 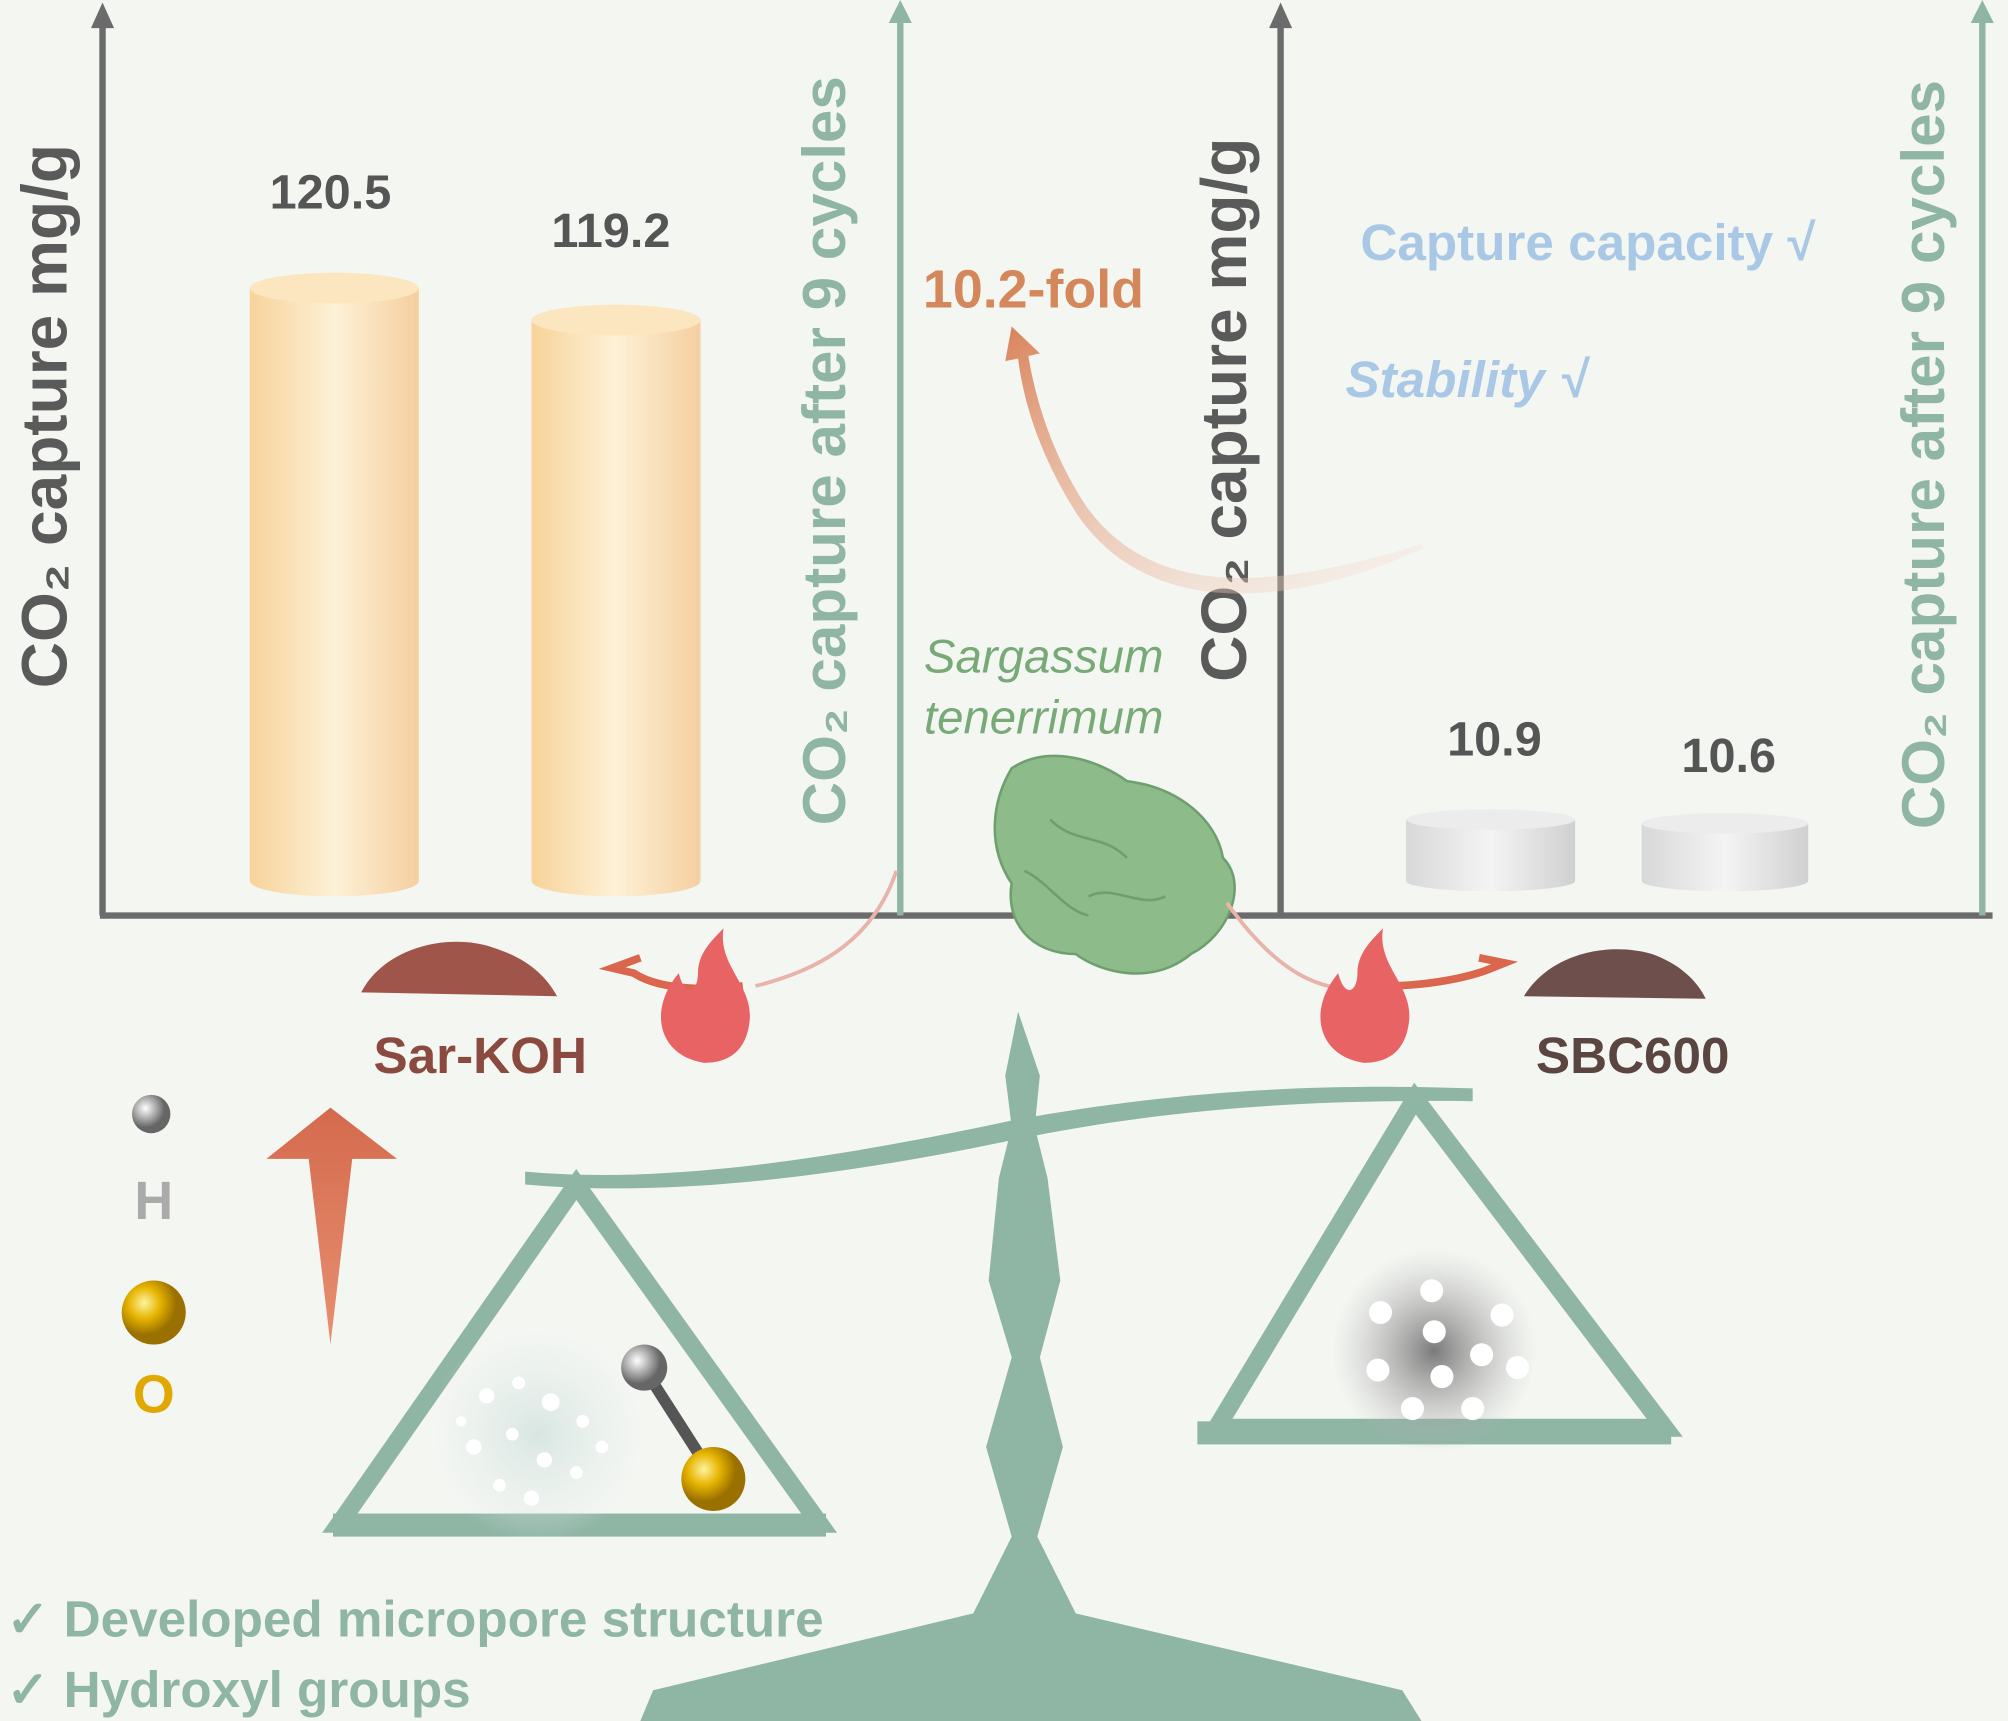 I want to click on value-label: 10.9, so click(x=1494, y=739).